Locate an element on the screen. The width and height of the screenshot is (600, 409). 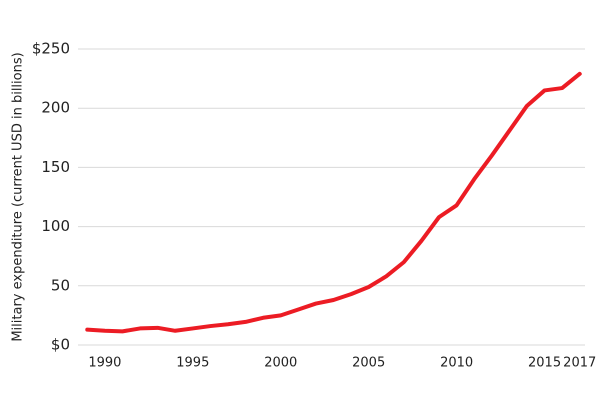
y-tick-label: 50 is located at coordinates (60, 285).